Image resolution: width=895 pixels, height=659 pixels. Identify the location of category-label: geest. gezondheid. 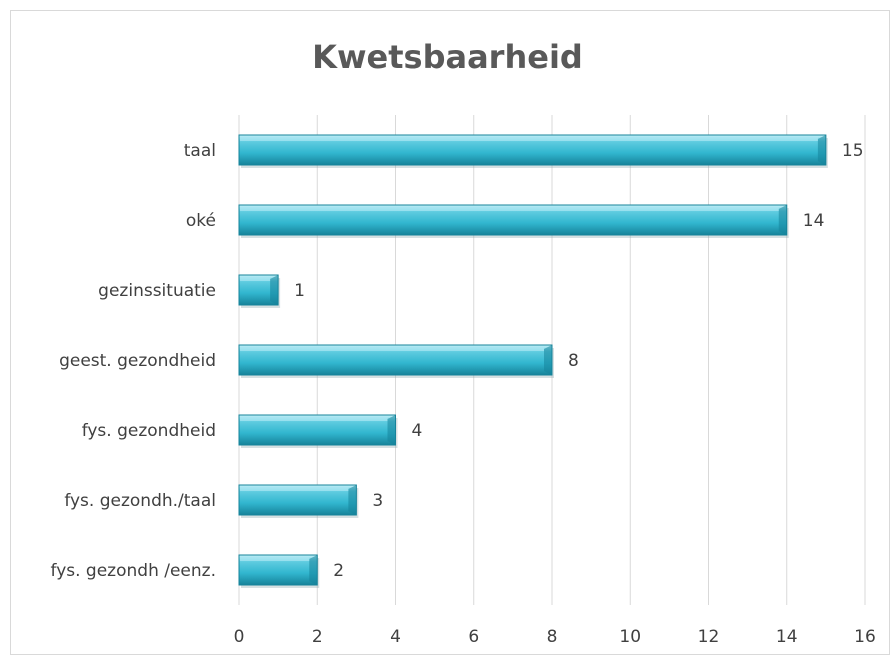
(137, 361).